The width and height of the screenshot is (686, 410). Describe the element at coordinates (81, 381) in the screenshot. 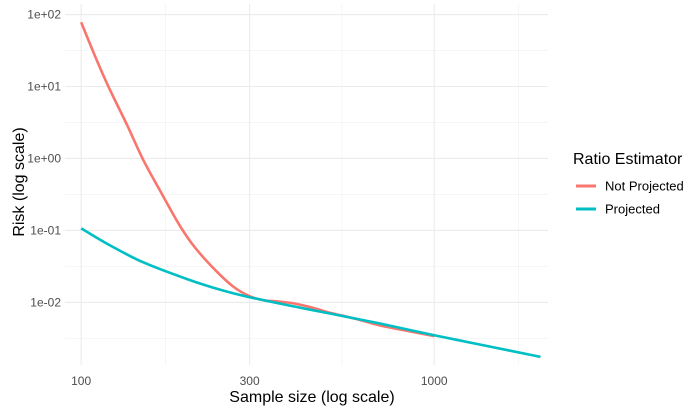

I see `x-tick-label: 100` at that location.